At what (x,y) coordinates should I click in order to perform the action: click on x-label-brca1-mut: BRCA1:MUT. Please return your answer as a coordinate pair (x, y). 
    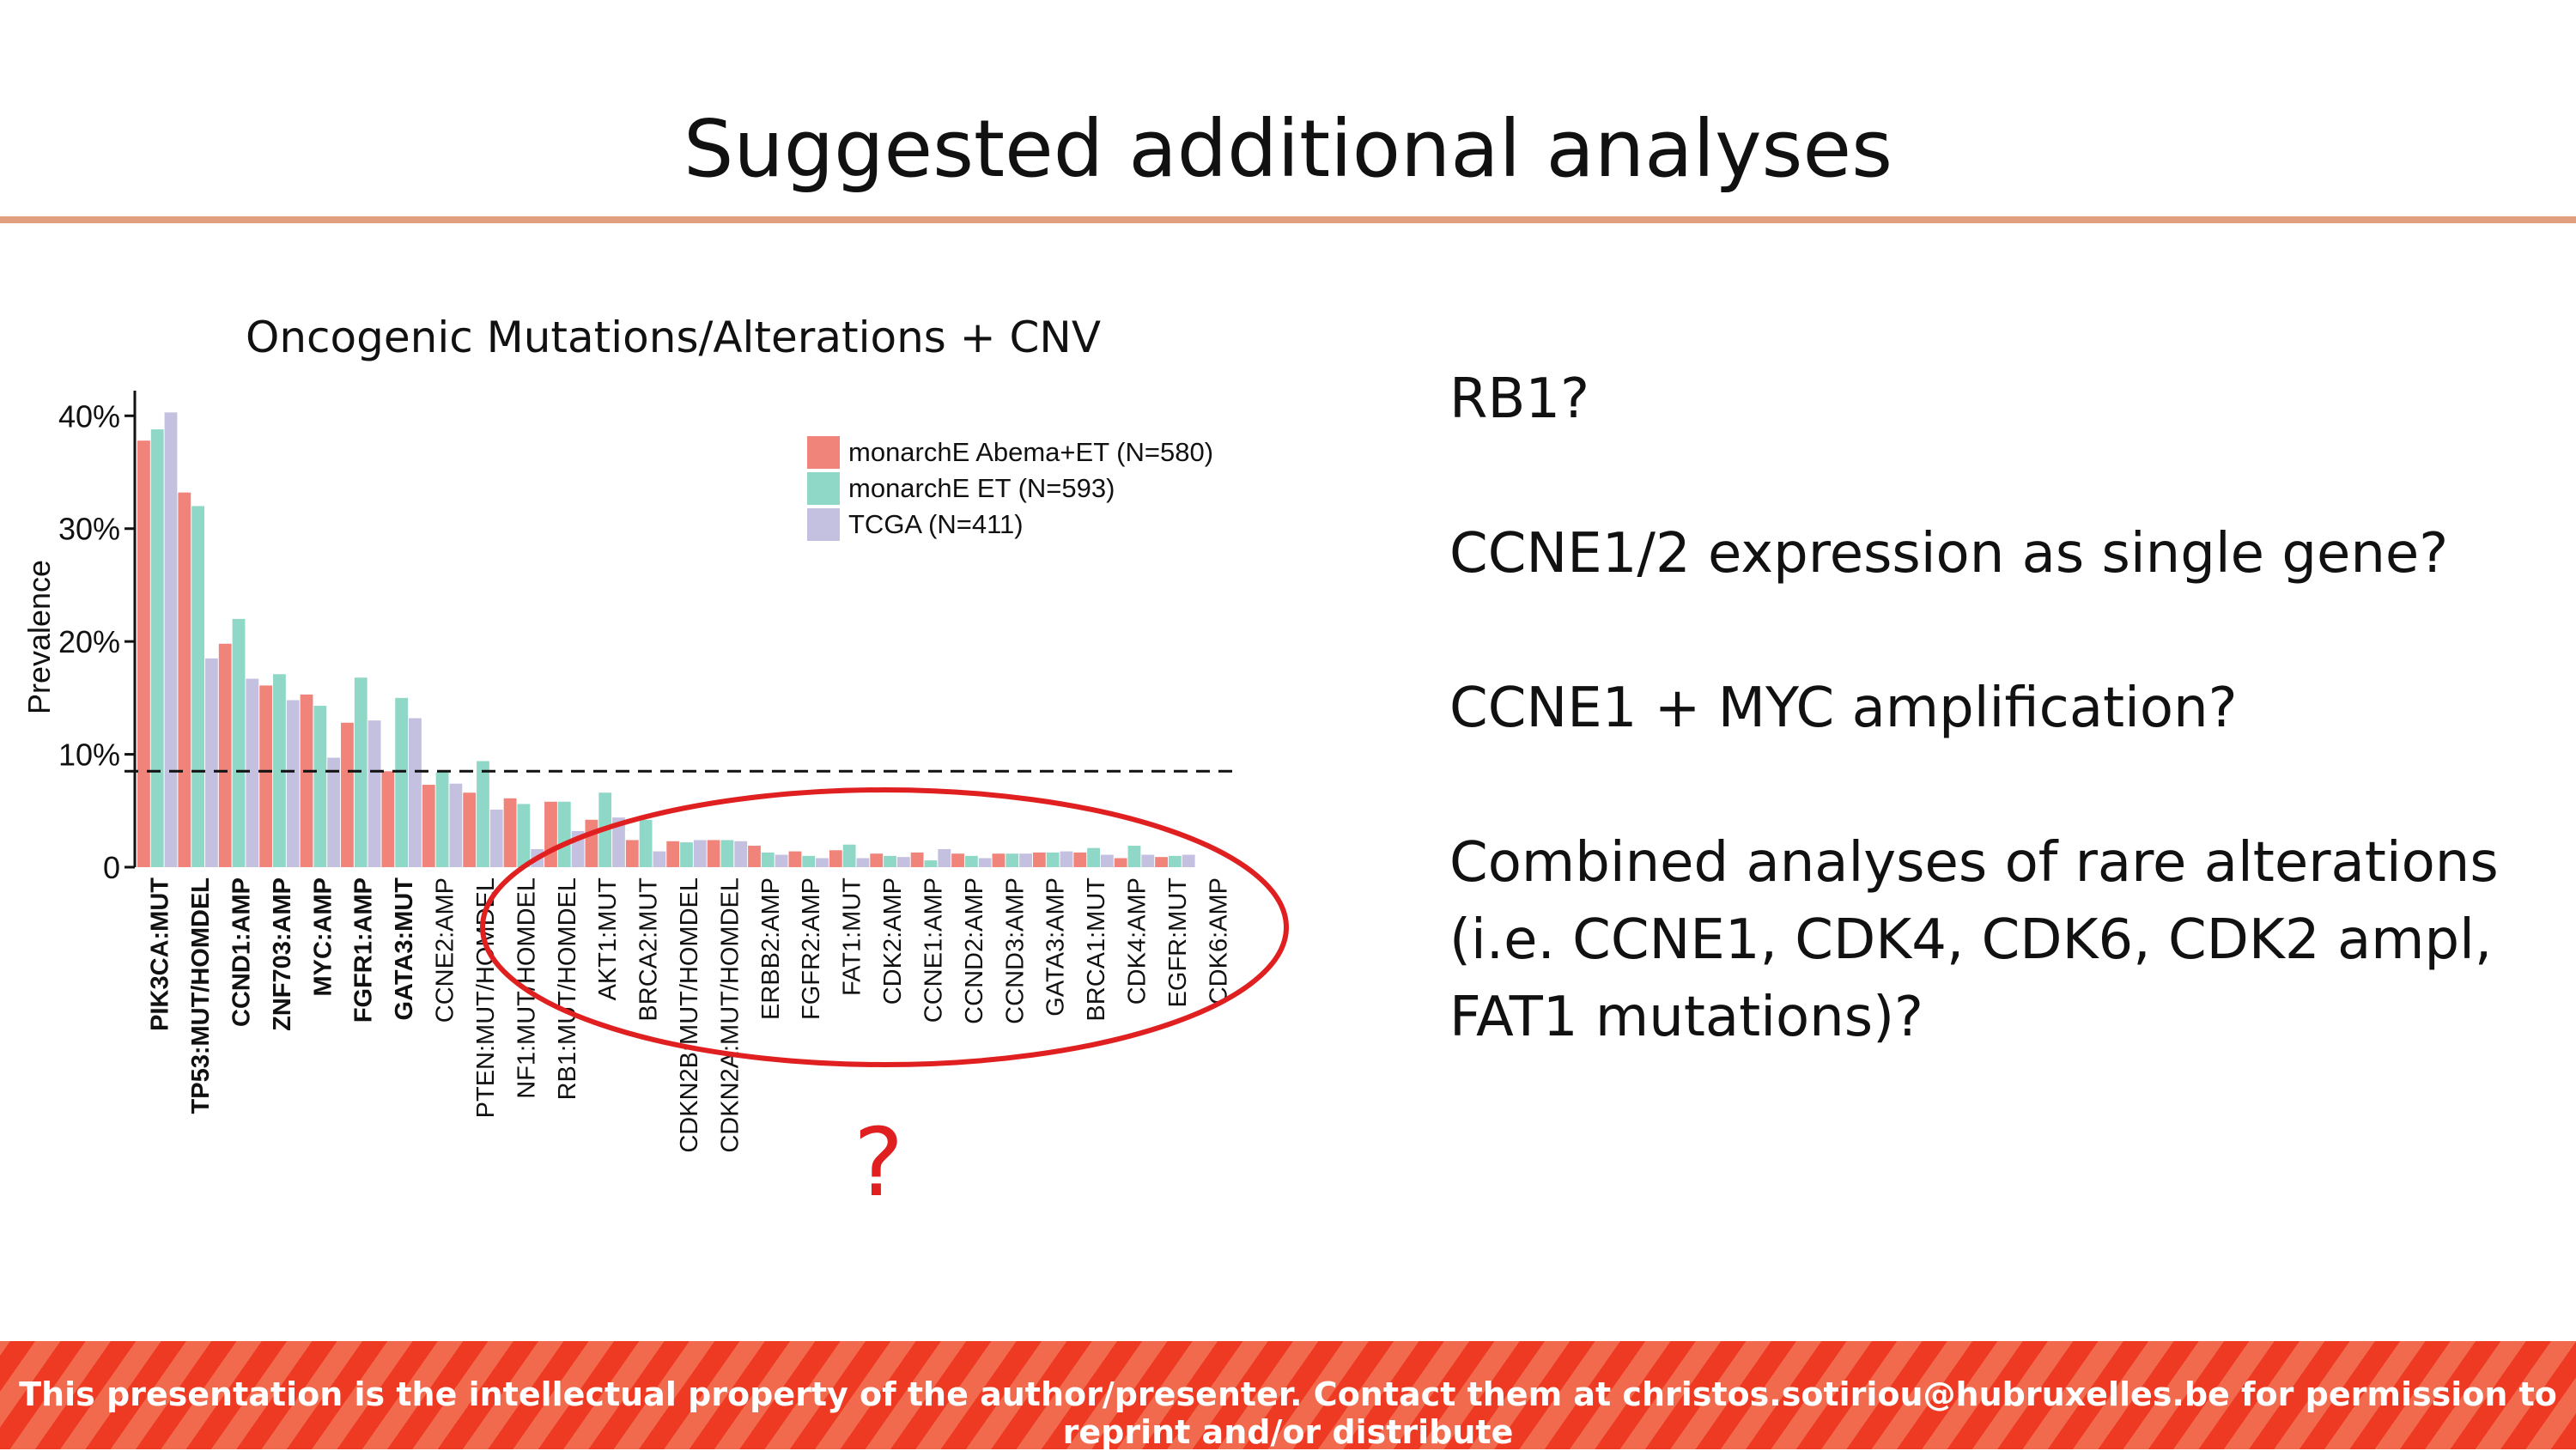
    Looking at the image, I should click on (1096, 950).